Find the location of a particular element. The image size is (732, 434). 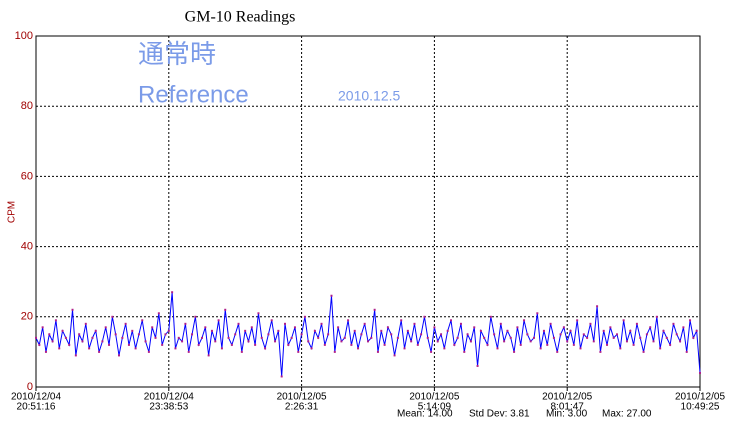

x-tick-label: 2010/12/05 is located at coordinates (700, 397).